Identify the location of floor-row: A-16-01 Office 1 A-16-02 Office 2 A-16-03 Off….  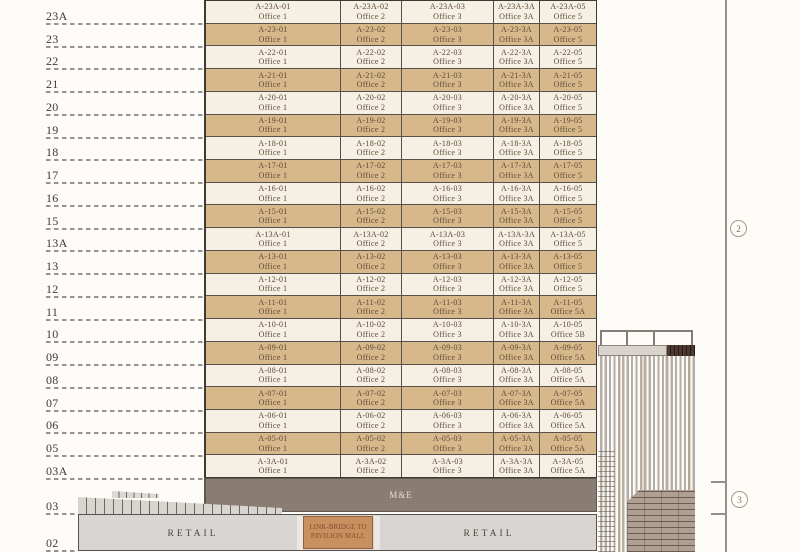
(401, 193).